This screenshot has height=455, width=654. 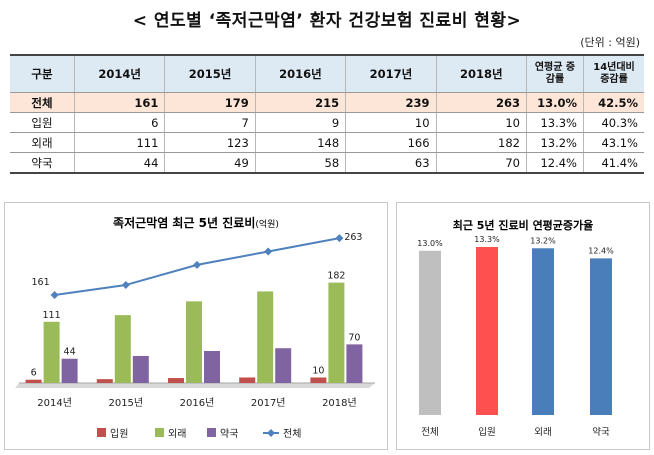 I want to click on bar-약국-2015년, so click(x=140, y=369).